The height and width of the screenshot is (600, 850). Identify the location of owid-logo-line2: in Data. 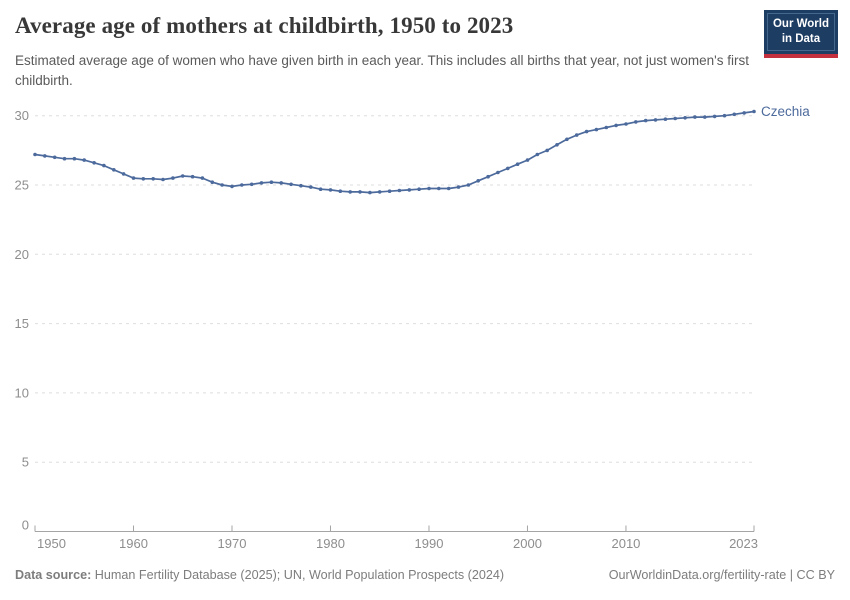
(801, 38).